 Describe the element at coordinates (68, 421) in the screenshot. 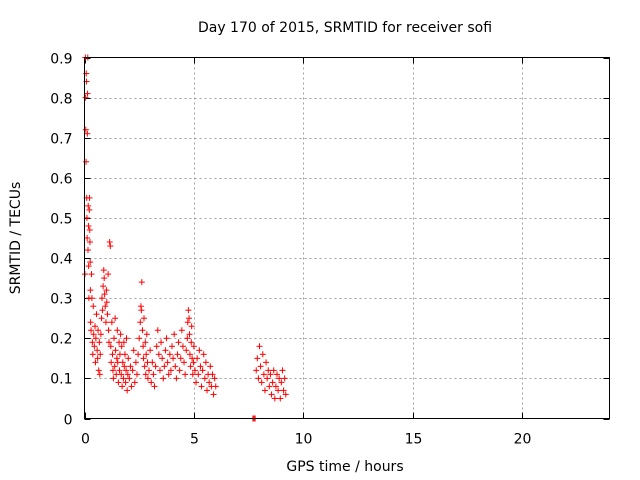

I see `y-tick-label: 0` at that location.